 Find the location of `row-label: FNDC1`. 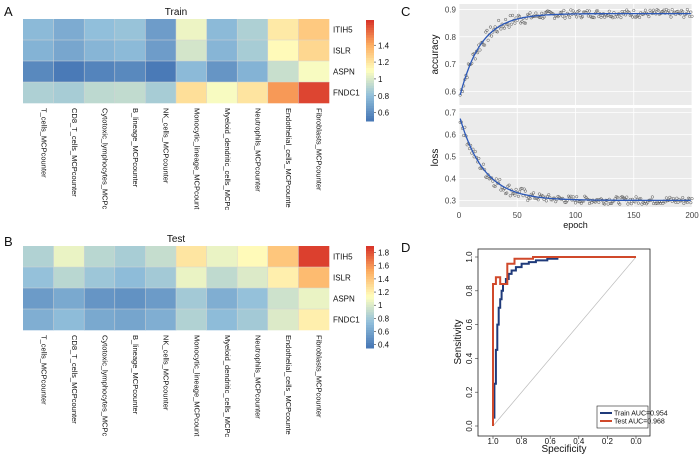

row-label: FNDC1 is located at coordinates (346, 320).